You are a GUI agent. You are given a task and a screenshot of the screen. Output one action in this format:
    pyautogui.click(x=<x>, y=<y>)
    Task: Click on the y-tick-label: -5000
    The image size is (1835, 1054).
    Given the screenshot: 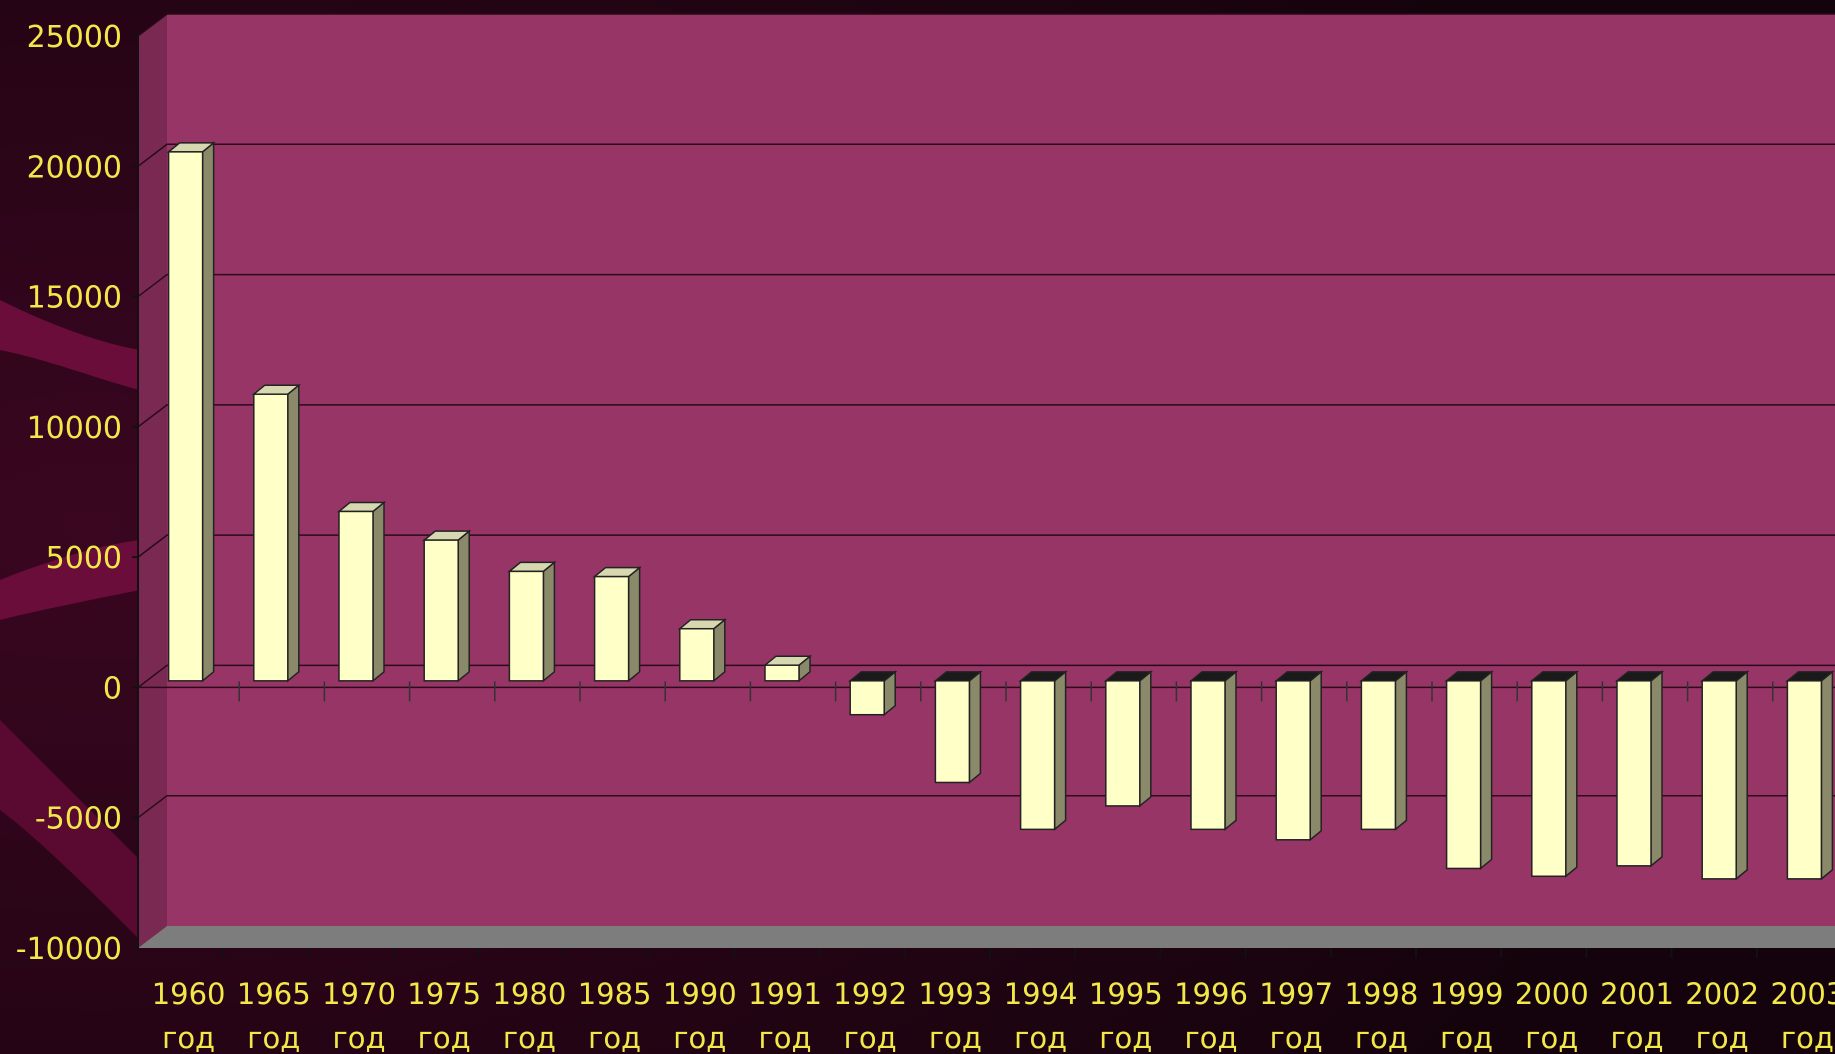 What is the action you would take?
    pyautogui.click(x=78, y=819)
    